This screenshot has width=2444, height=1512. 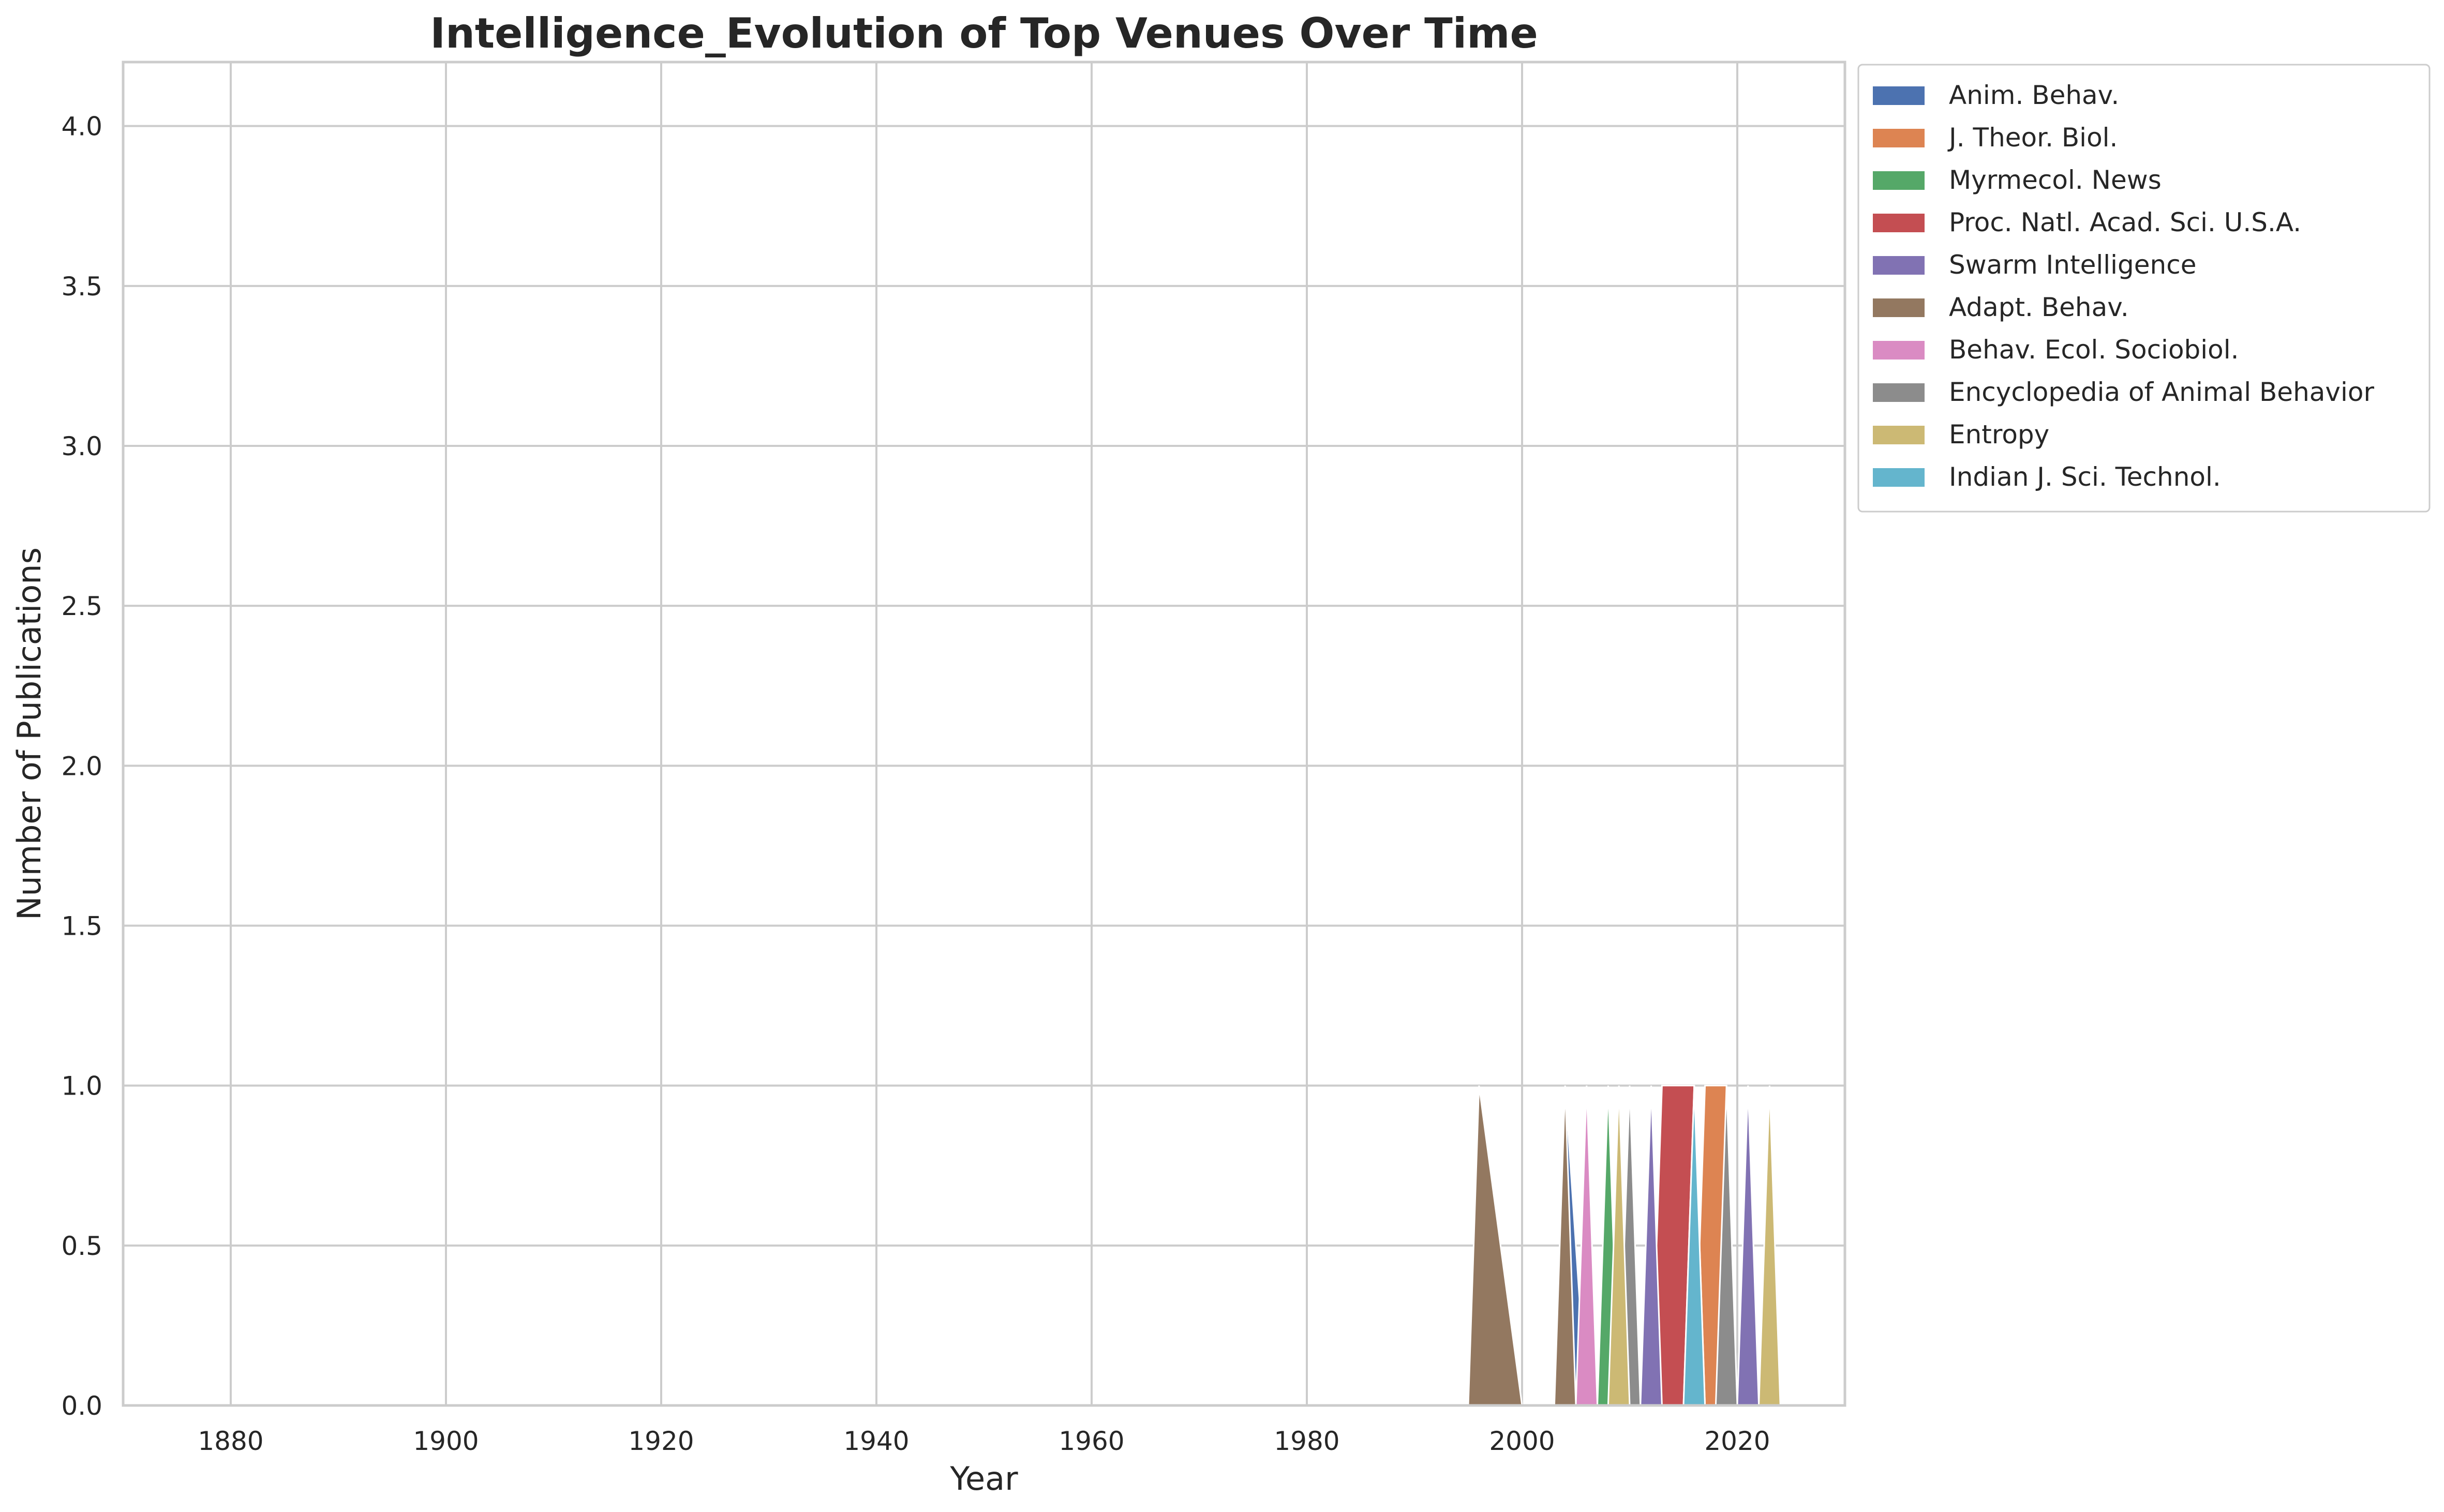 What do you see at coordinates (2033, 138) in the screenshot?
I see `legend-label: J. Theor. Biol.` at bounding box center [2033, 138].